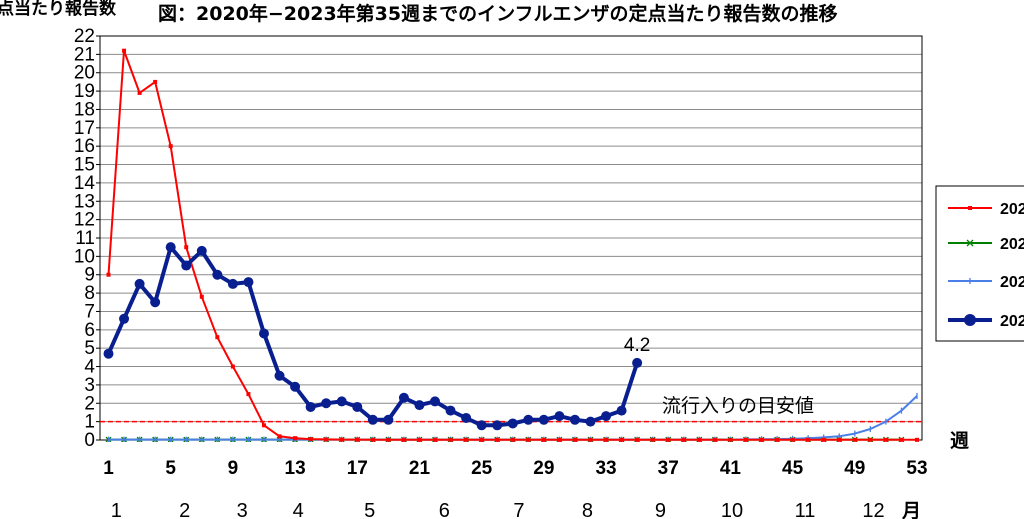 The width and height of the screenshot is (1024, 519). I want to click on y-tick-label: 19, so click(84, 91).